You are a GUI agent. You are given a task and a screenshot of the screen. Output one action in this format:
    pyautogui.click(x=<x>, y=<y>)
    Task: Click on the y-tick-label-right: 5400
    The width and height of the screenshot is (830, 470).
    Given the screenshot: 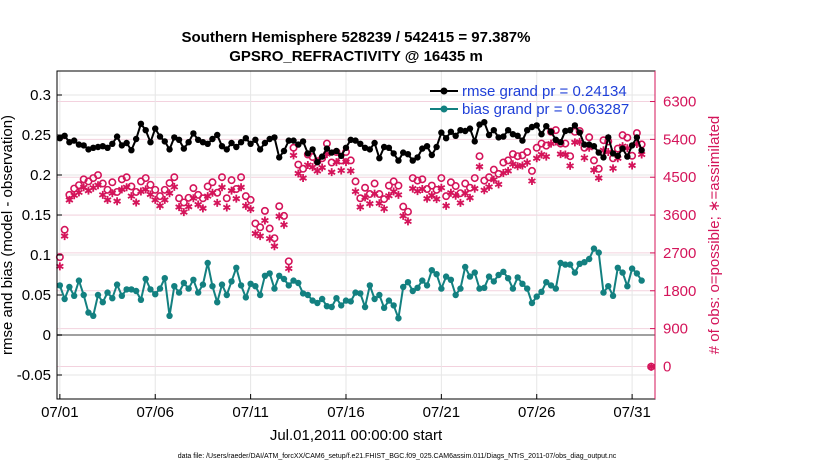 What is the action you would take?
    pyautogui.click(x=679, y=139)
    